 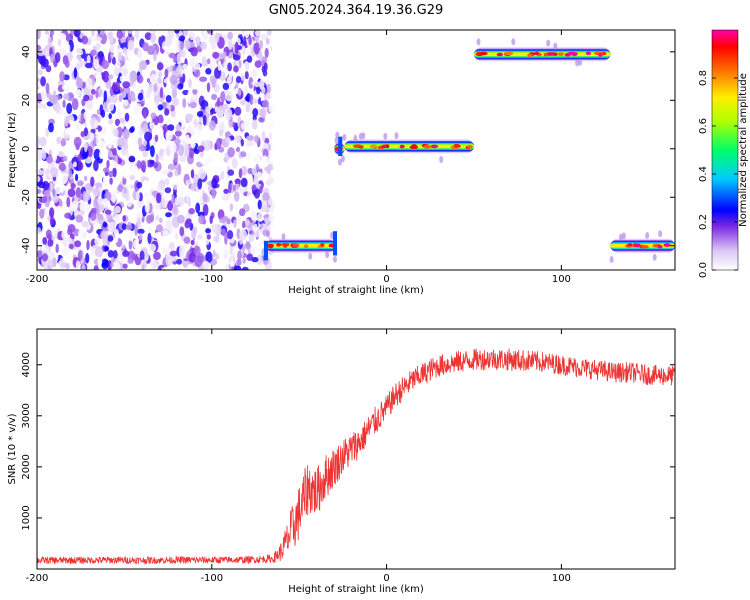 What do you see at coordinates (37, 279) in the screenshot?
I see `spectrogram-x-tick-label: -200` at bounding box center [37, 279].